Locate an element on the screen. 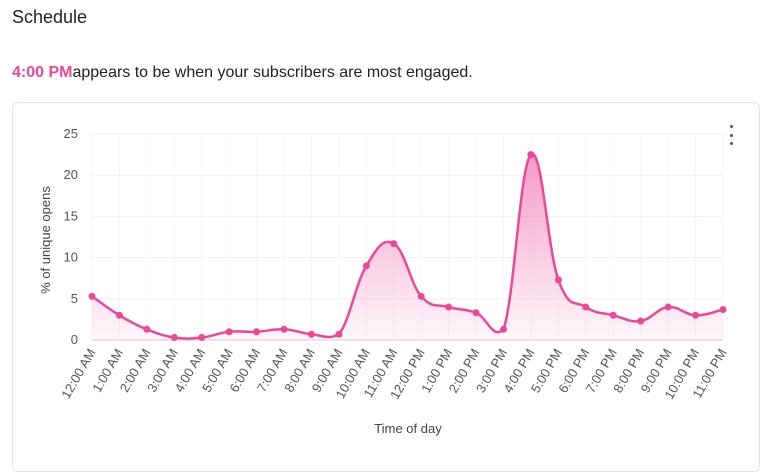  y-axis-label: % of unique opens is located at coordinates (45, 240).